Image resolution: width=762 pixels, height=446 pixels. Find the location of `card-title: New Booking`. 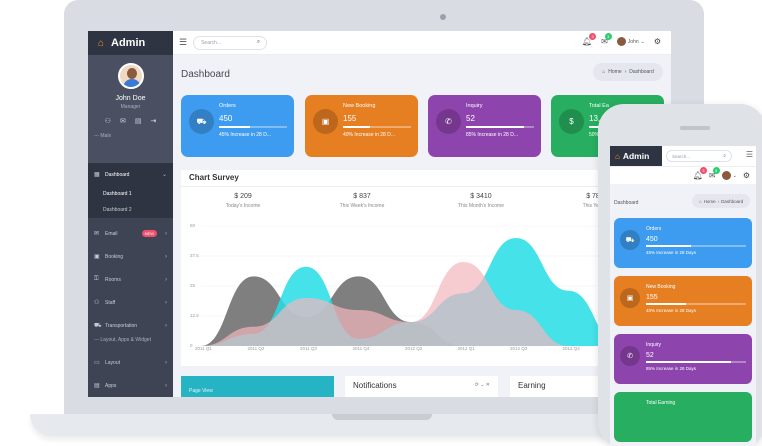

card-title: New Booking is located at coordinates (661, 287).